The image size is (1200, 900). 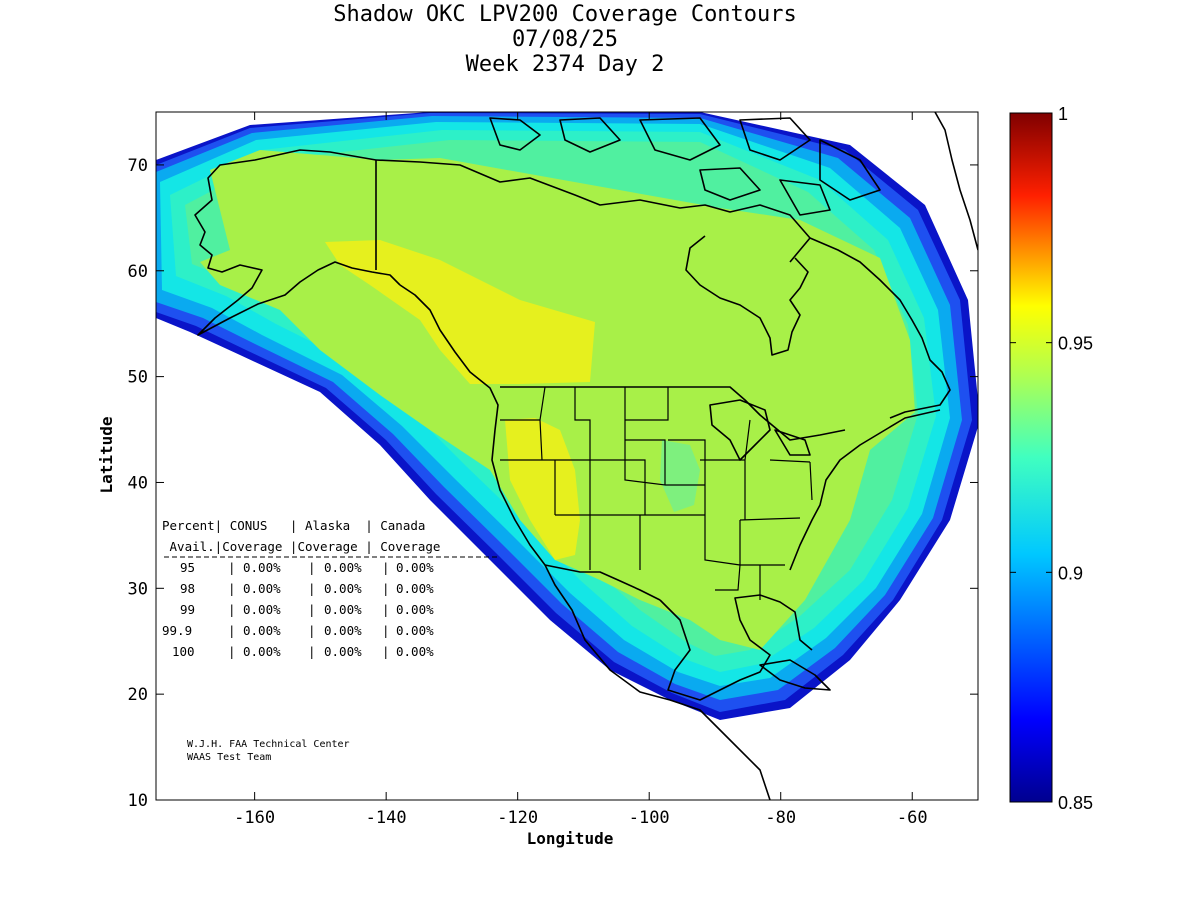 What do you see at coordinates (138, 483) in the screenshot?
I see `y-tick-label: 40` at bounding box center [138, 483].